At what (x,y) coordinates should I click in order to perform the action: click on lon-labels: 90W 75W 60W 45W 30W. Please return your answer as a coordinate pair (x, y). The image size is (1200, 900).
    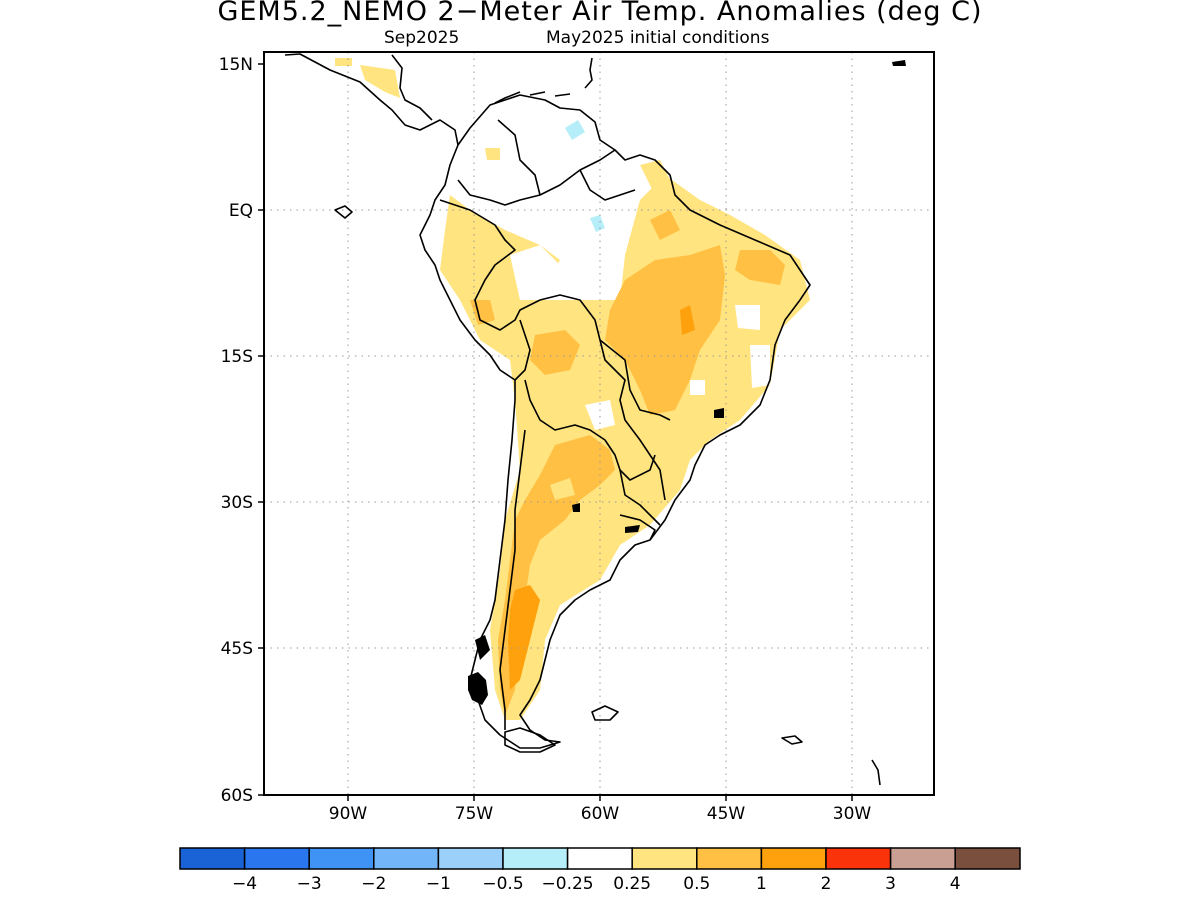
    Looking at the image, I should click on (600, 814).